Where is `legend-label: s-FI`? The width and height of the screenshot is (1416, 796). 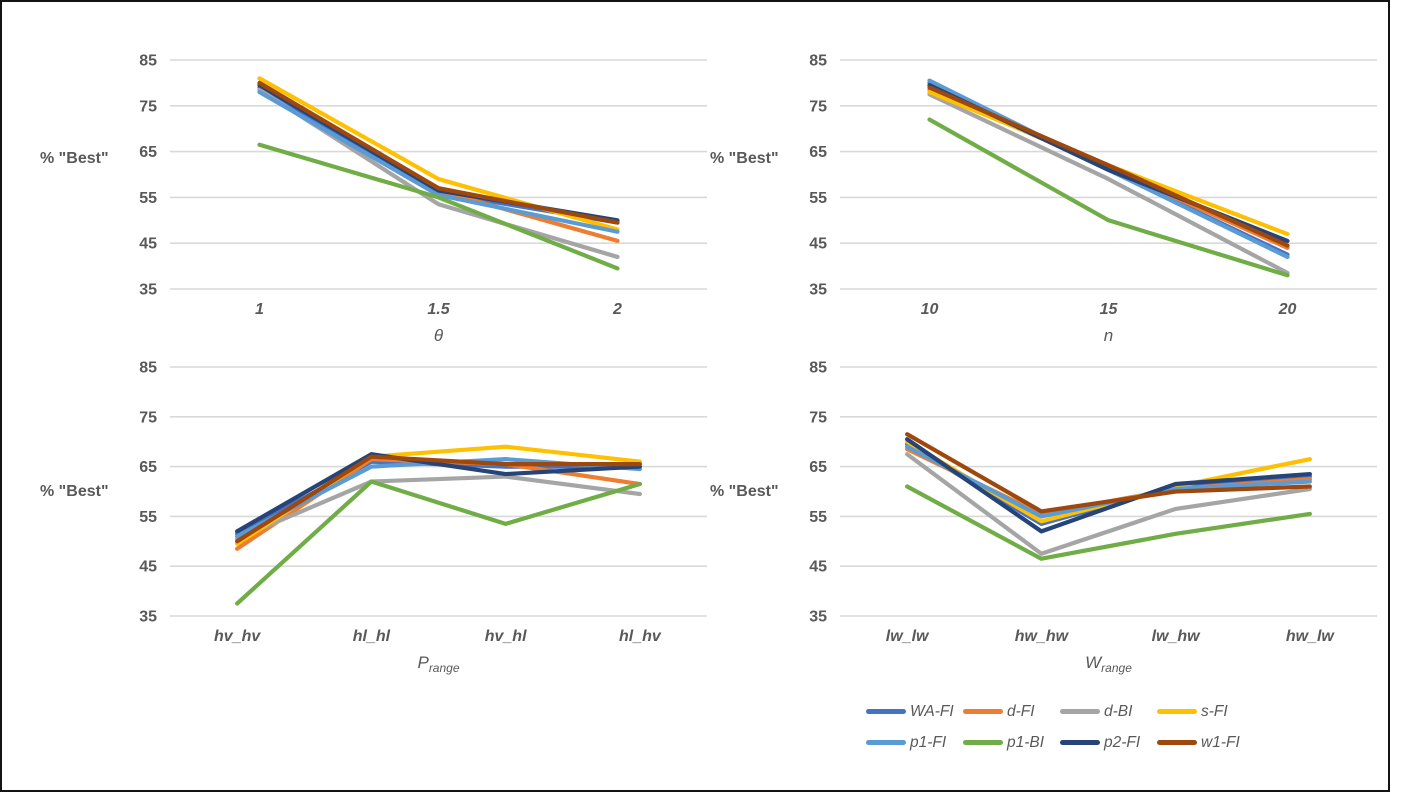 legend-label: s-FI is located at coordinates (1214, 711).